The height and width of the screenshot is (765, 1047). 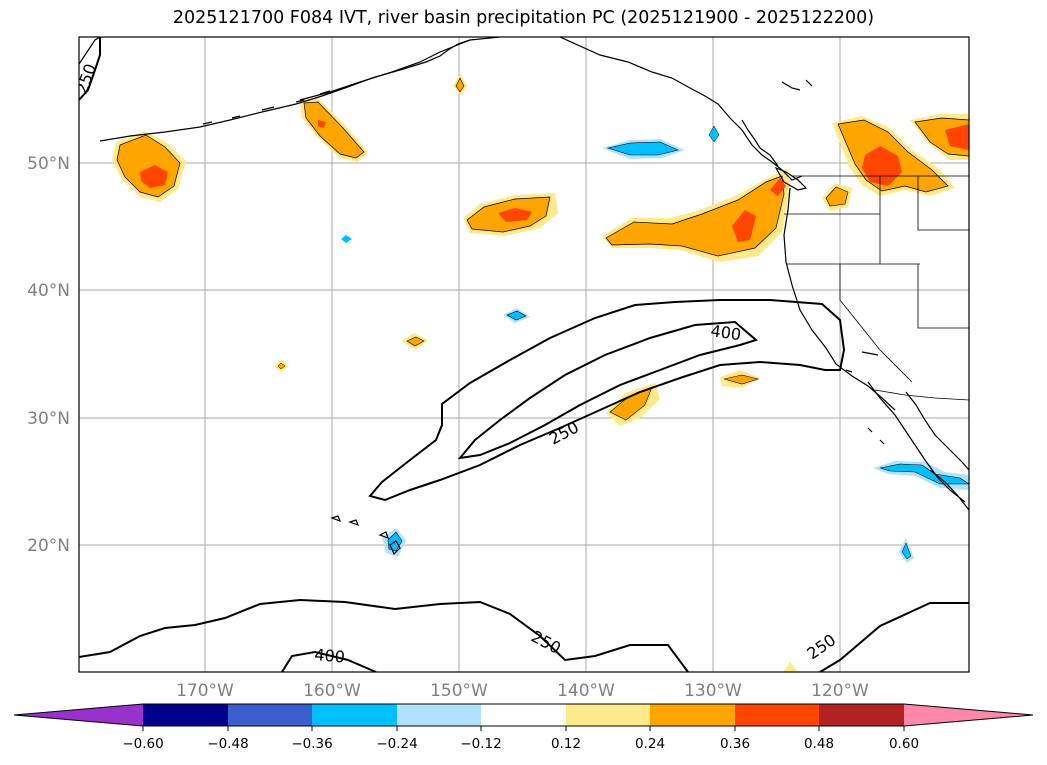 I want to click on anomaly-blob-aleutian-east-max, so click(x=322, y=124).